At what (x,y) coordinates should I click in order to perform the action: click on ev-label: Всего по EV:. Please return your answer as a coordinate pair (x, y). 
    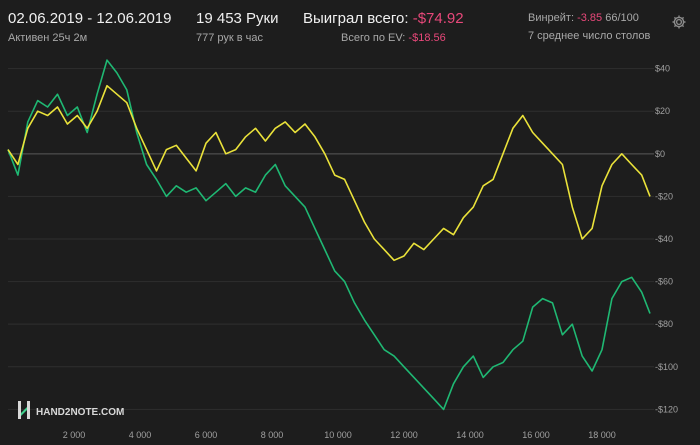
    Looking at the image, I should click on (373, 38).